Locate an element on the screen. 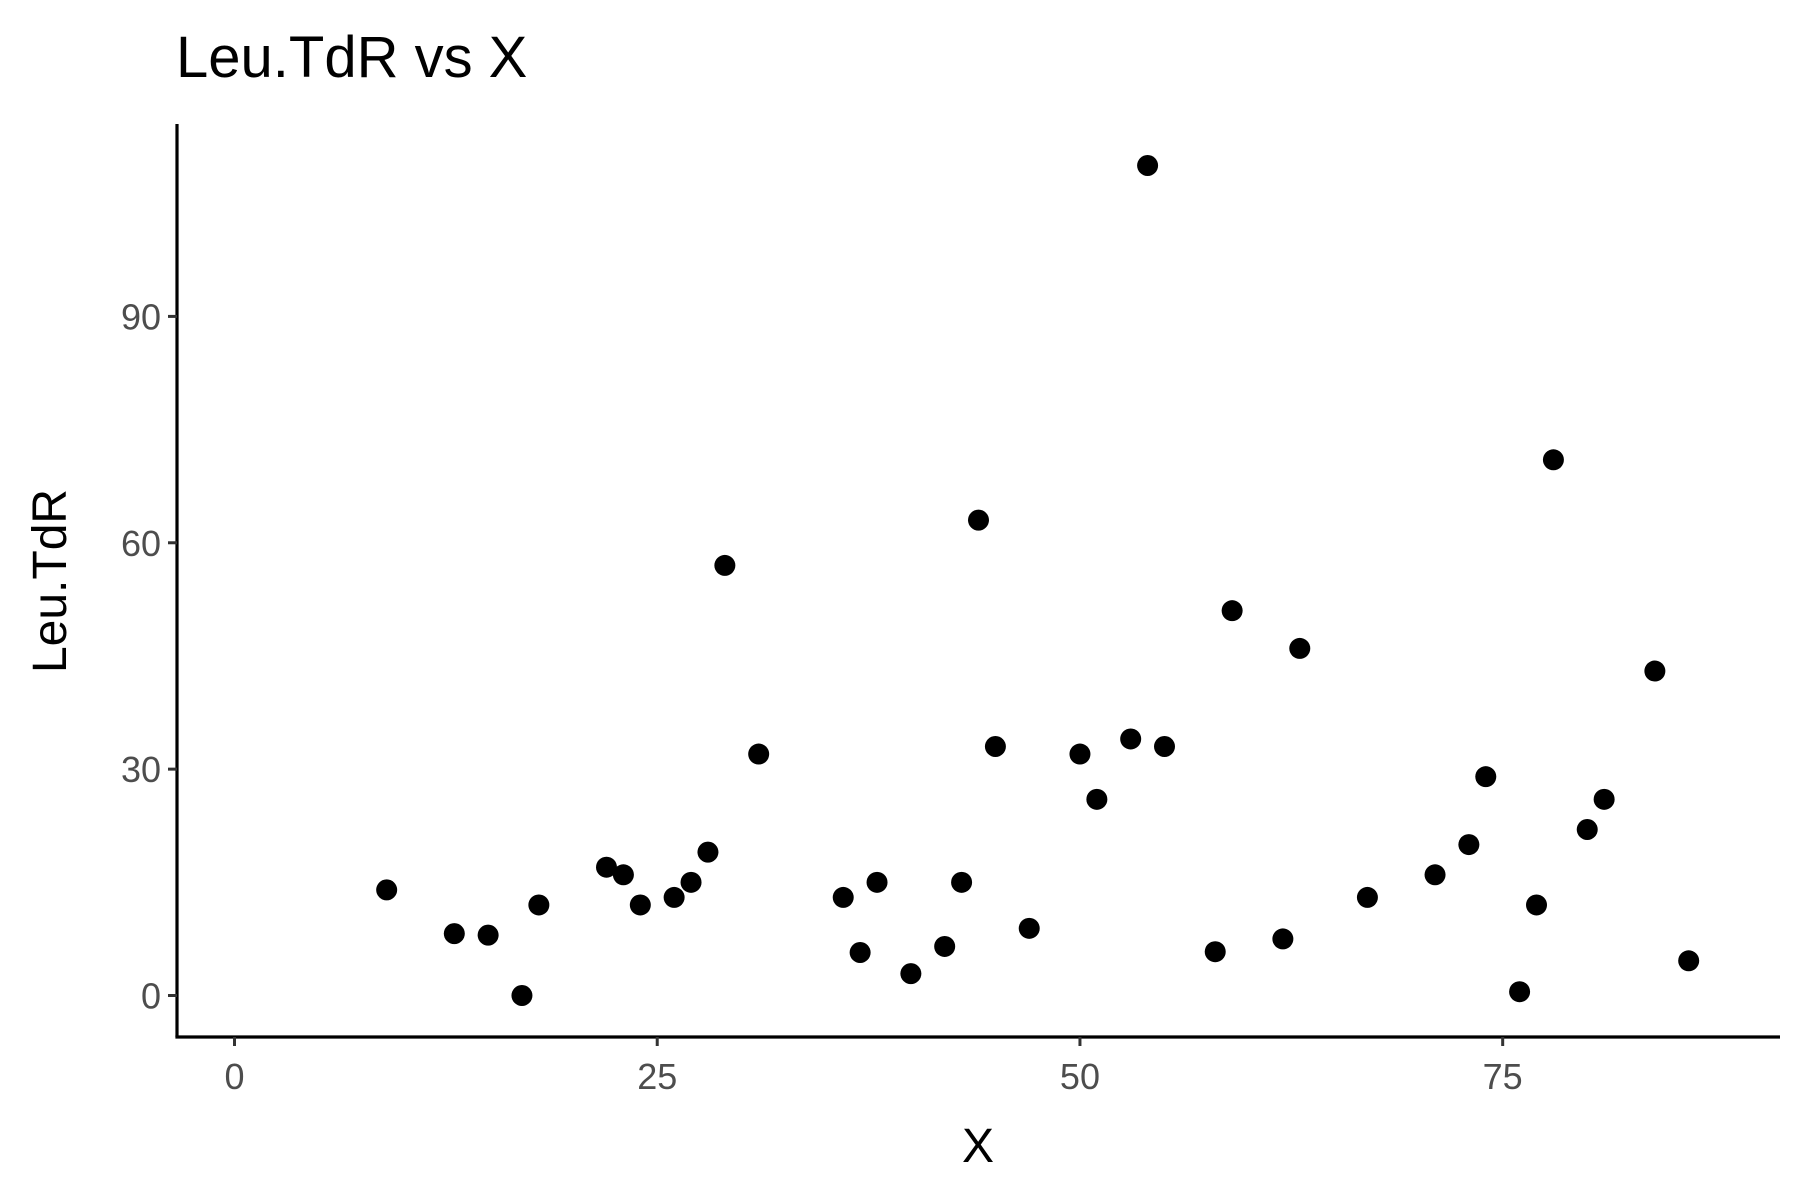 This screenshot has height=1200, width=1800. x-tick-label: 25 is located at coordinates (657, 1076).